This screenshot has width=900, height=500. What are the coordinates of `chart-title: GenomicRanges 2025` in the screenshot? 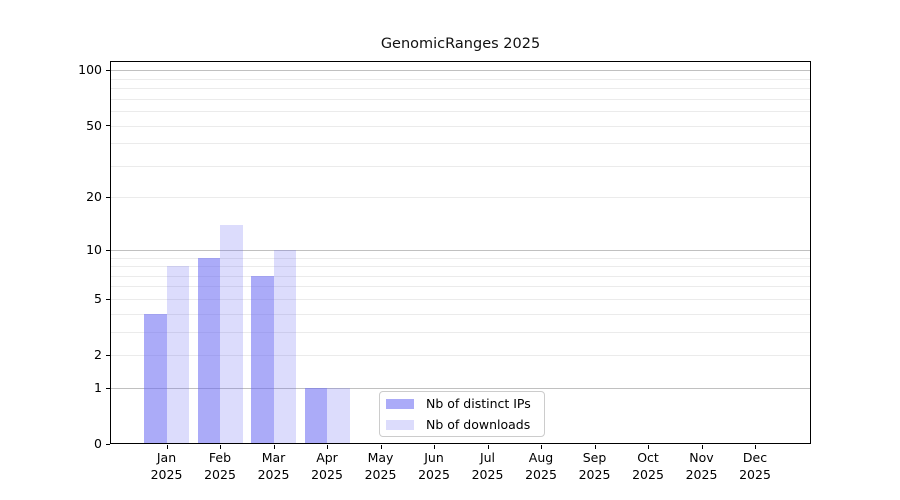 It's located at (460, 44).